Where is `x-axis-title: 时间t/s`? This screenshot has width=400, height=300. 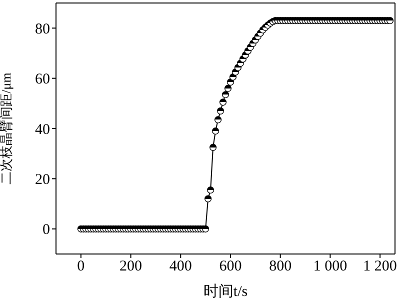
x-axis-title: 时间t/s is located at coordinates (225, 291).